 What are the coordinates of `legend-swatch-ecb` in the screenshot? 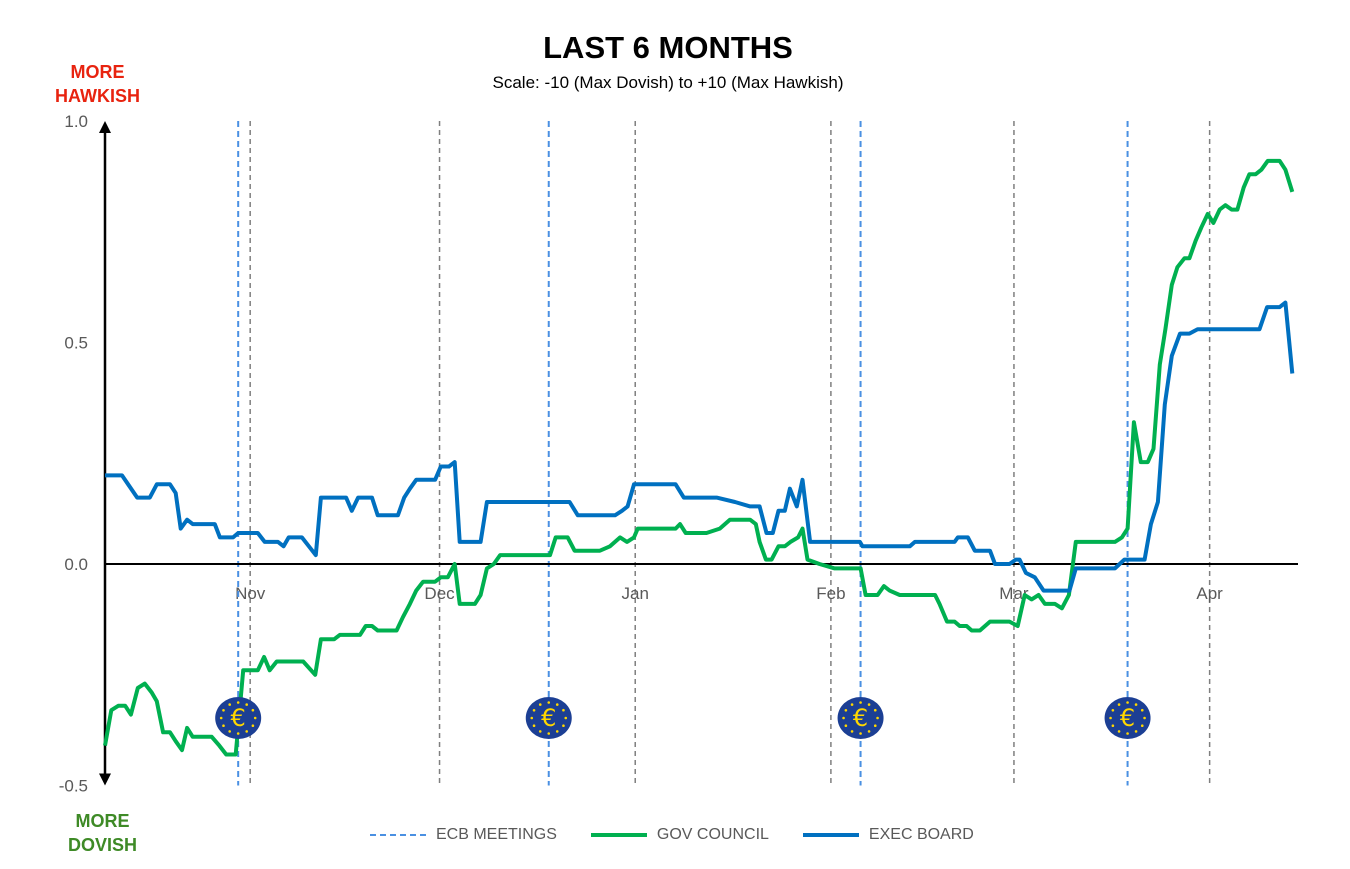 It's located at (398, 835).